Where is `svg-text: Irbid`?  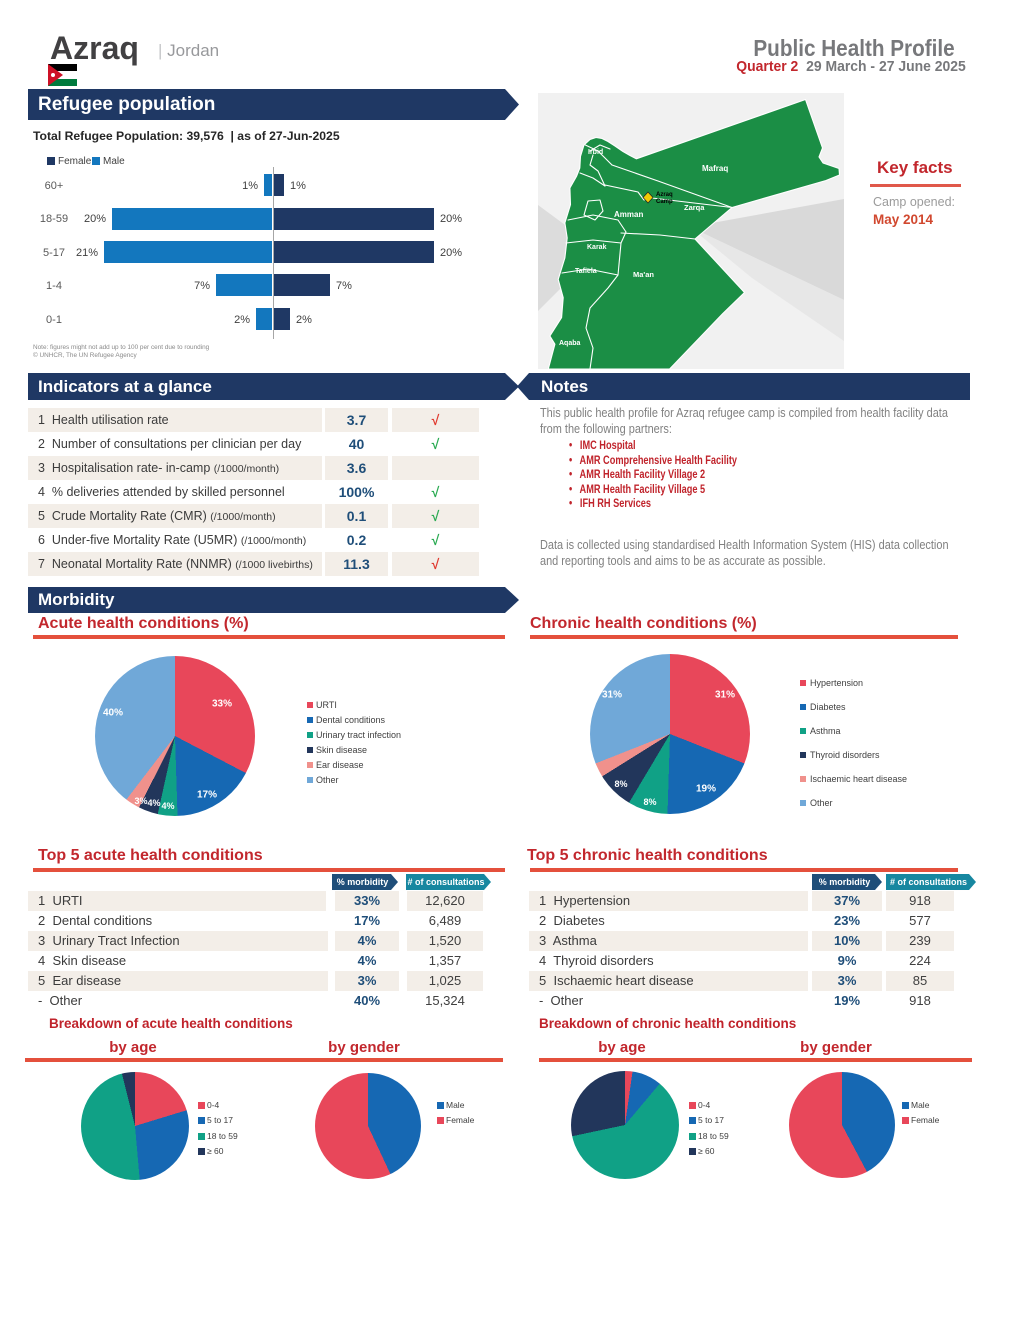
svg-text: Irbid is located at coordinates (595, 152).